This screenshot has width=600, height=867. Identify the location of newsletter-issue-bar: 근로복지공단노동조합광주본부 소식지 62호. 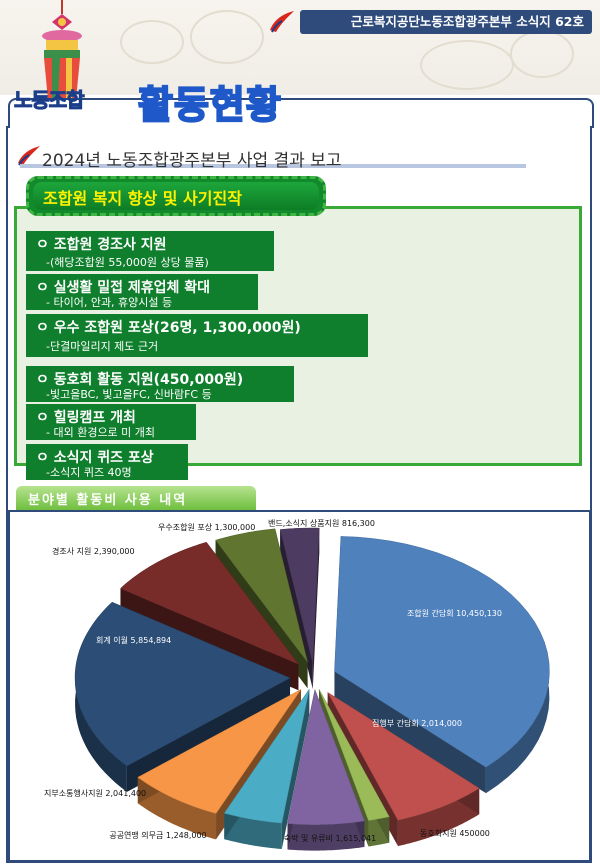
(446, 22).